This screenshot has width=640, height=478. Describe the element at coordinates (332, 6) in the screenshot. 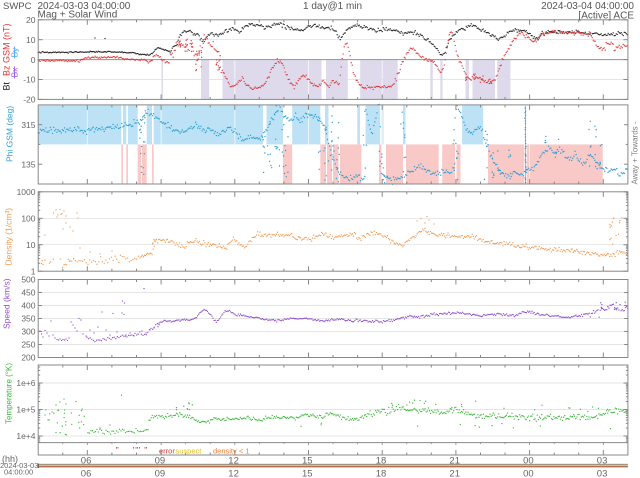

I see `svg-text: 1 day@1 min` at that location.